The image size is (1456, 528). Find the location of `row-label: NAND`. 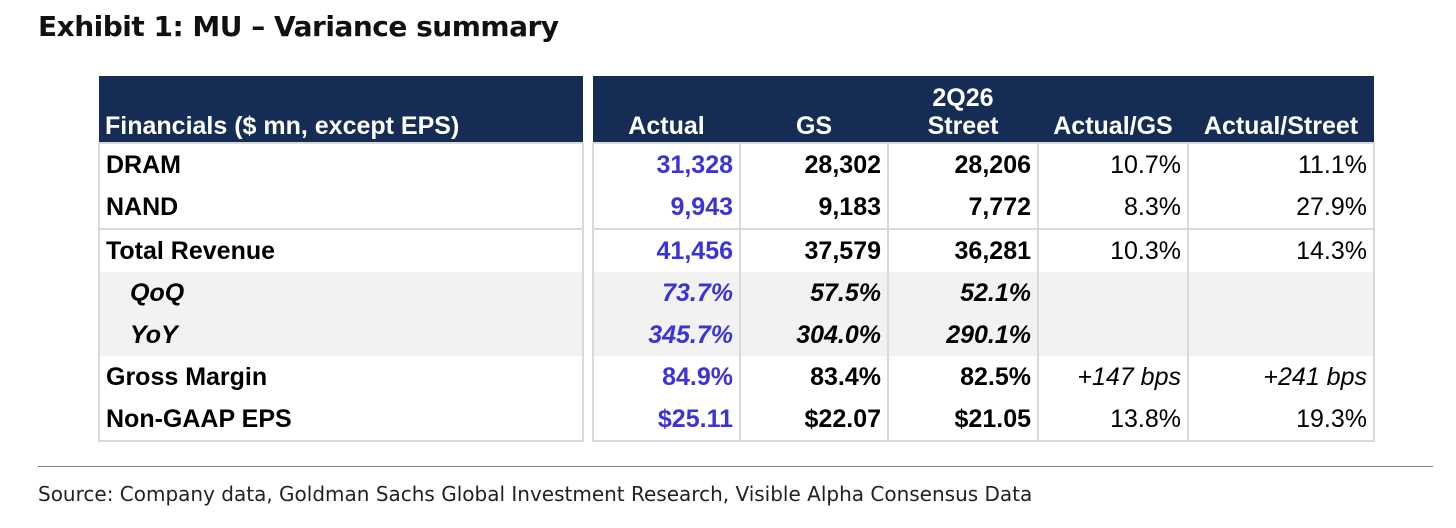

row-label: NAND is located at coordinates (341, 207).